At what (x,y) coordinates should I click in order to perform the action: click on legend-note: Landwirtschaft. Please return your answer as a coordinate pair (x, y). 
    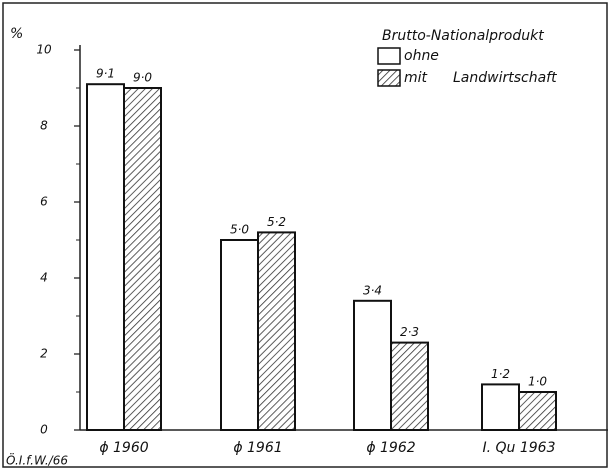
    Looking at the image, I should click on (505, 78).